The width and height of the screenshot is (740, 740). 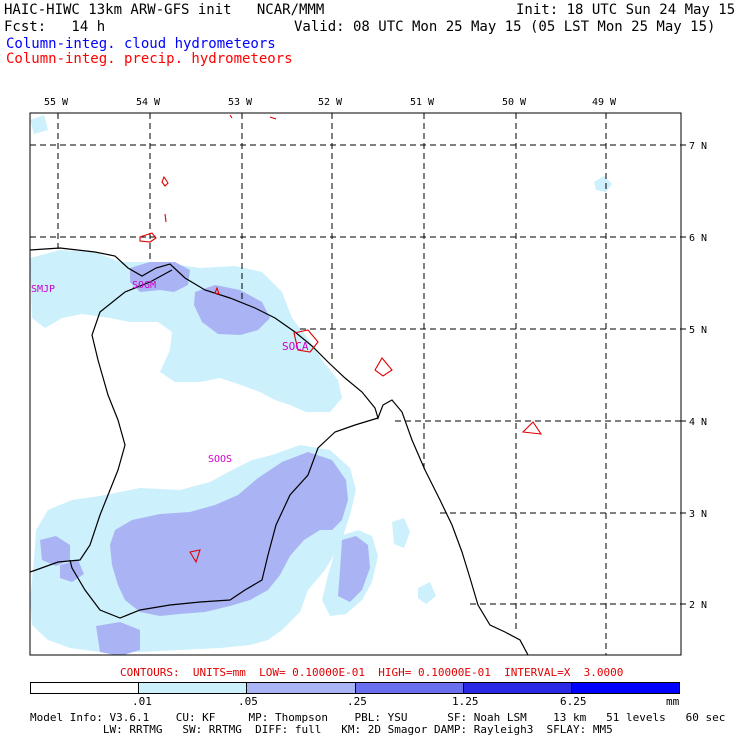 What do you see at coordinates (55, 27) in the screenshot?
I see `forecast-hour: Fcst: 14 h` at bounding box center [55, 27].